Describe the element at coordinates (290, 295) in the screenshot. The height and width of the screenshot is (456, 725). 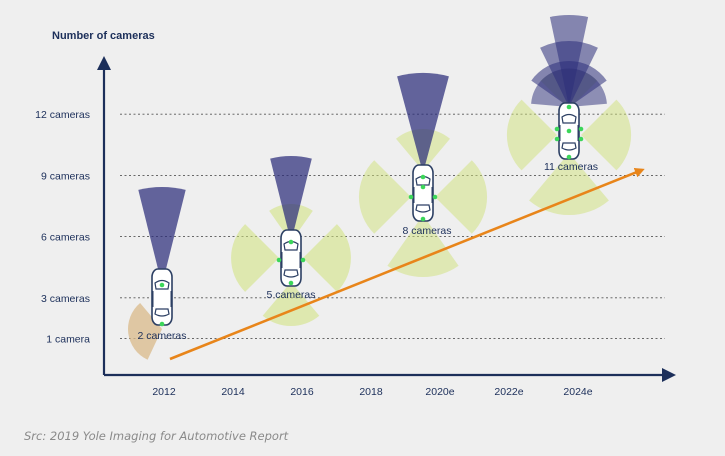
I see `point-label: 5 cameras` at that location.